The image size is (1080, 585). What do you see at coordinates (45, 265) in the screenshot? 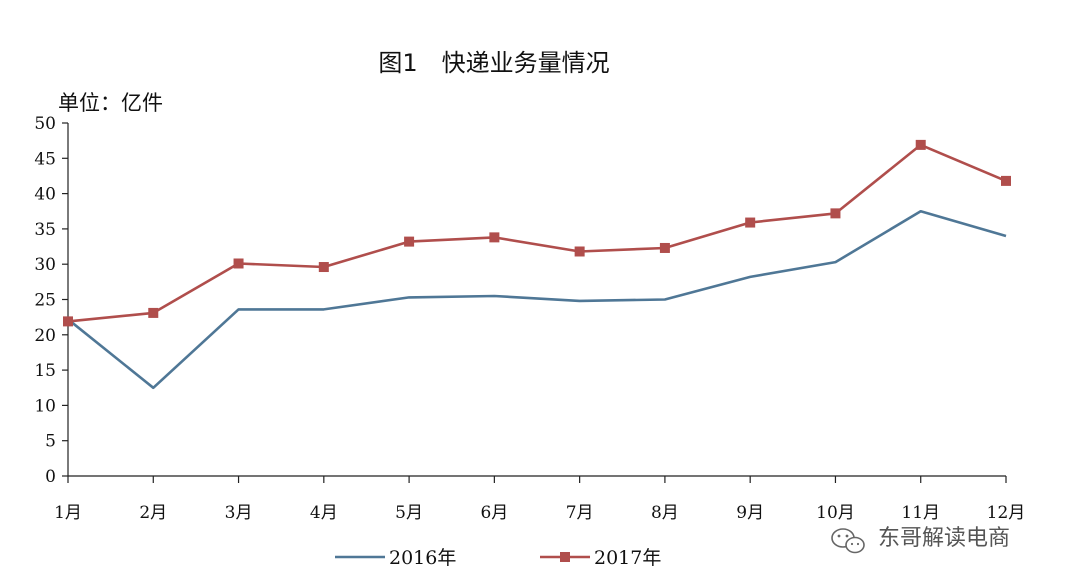
I see `y-tick-label: 30` at bounding box center [45, 265].